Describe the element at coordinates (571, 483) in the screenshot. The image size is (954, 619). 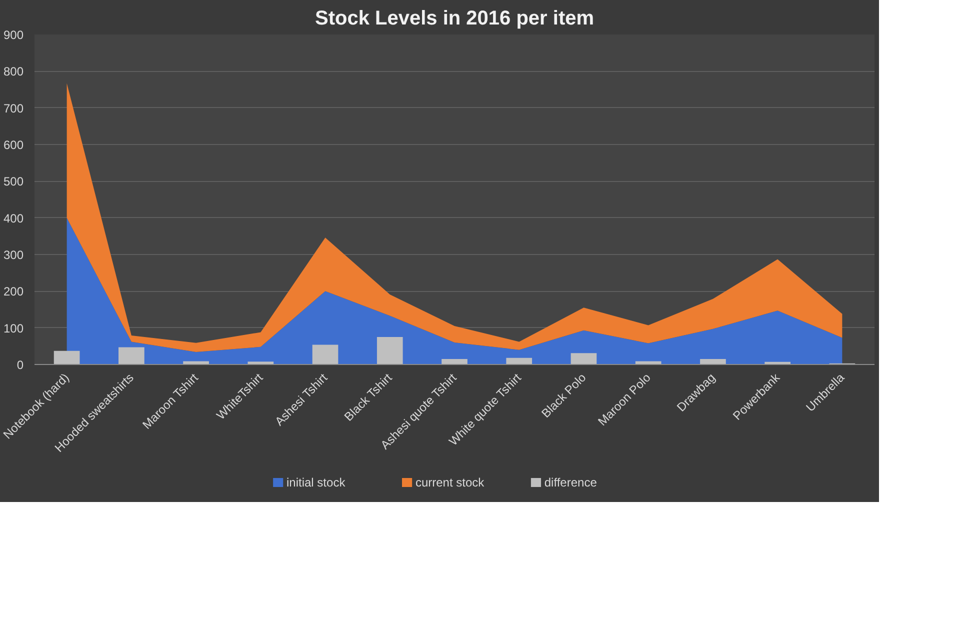
I see `legend-label: difference` at that location.